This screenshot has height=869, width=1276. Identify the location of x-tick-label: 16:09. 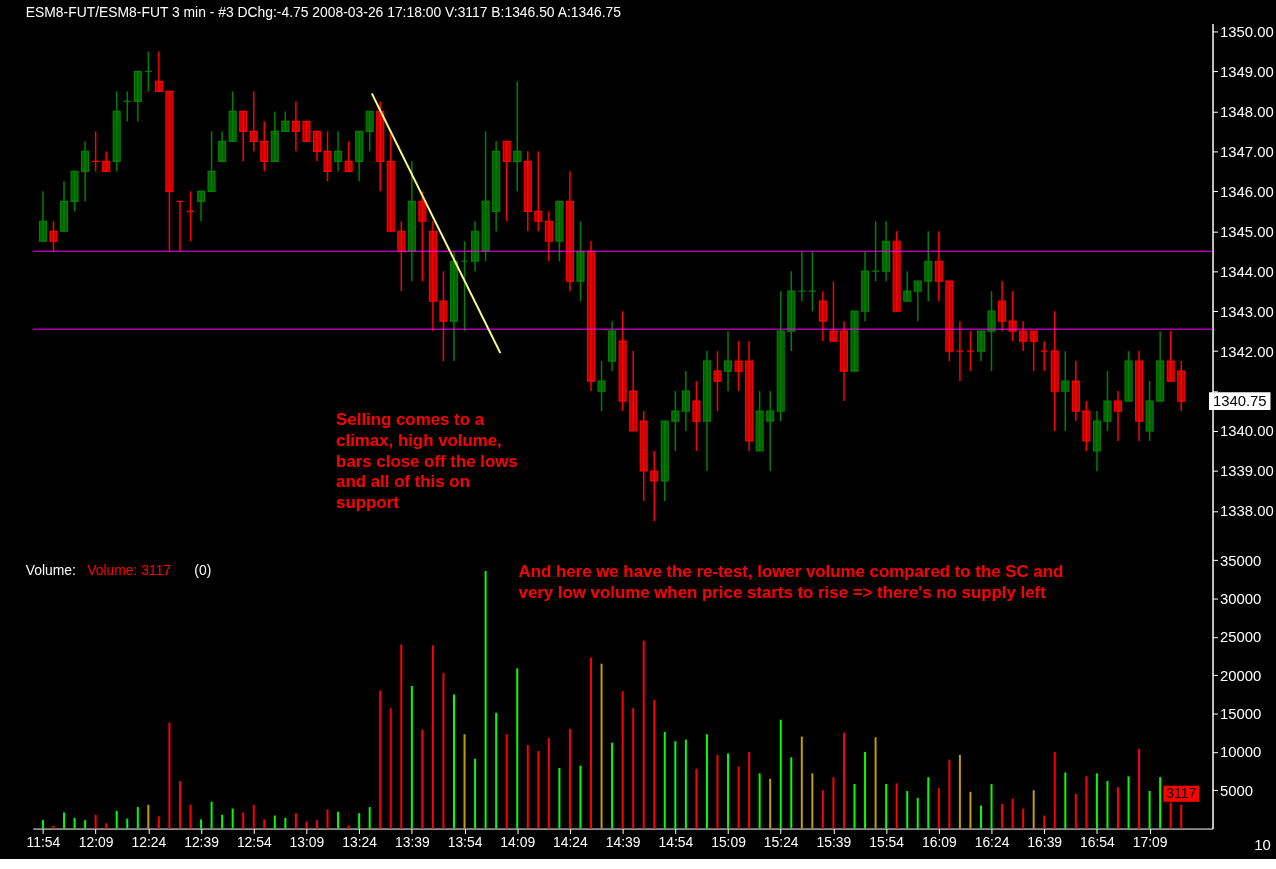
(939, 841).